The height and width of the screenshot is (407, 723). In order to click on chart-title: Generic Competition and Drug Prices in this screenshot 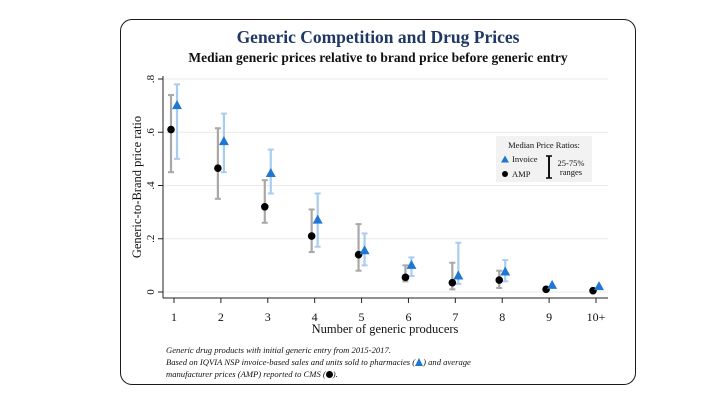, I will do `click(378, 37)`.